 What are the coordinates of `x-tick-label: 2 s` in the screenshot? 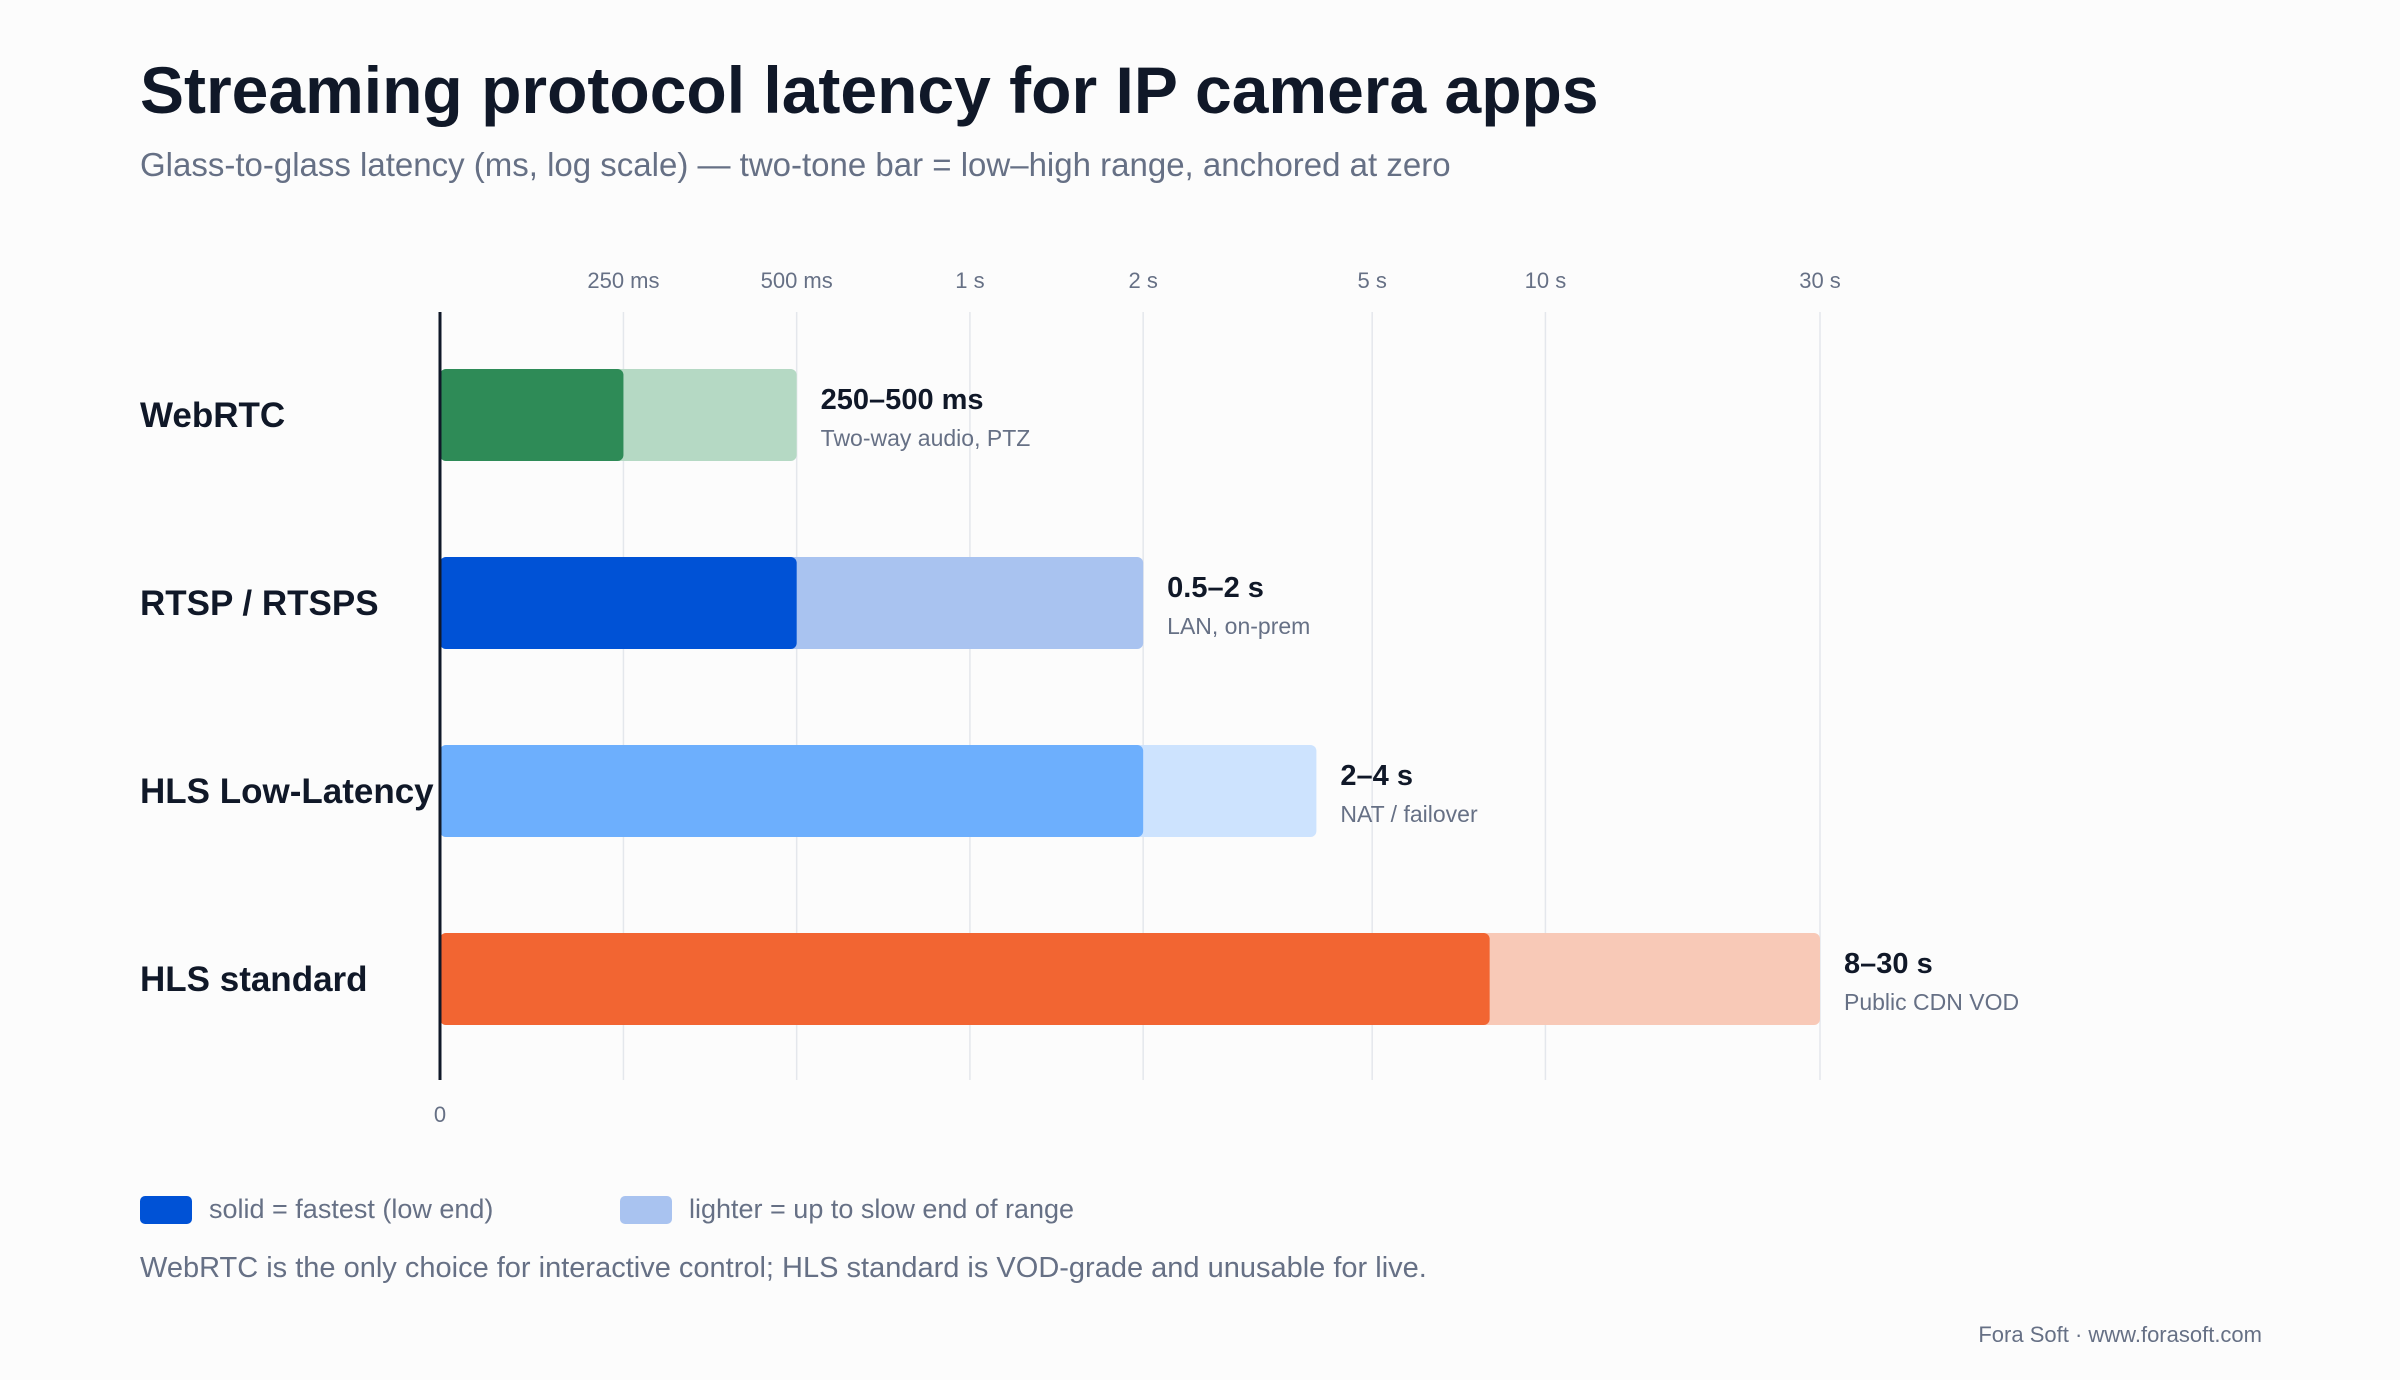 It's located at (1142, 280).